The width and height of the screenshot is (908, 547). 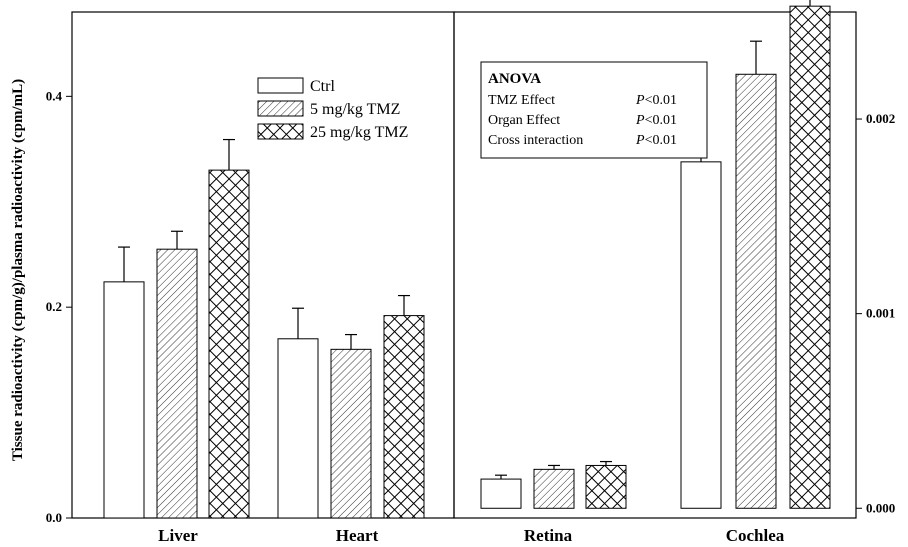 I want to click on bar-heart-ctrl, so click(x=298, y=428).